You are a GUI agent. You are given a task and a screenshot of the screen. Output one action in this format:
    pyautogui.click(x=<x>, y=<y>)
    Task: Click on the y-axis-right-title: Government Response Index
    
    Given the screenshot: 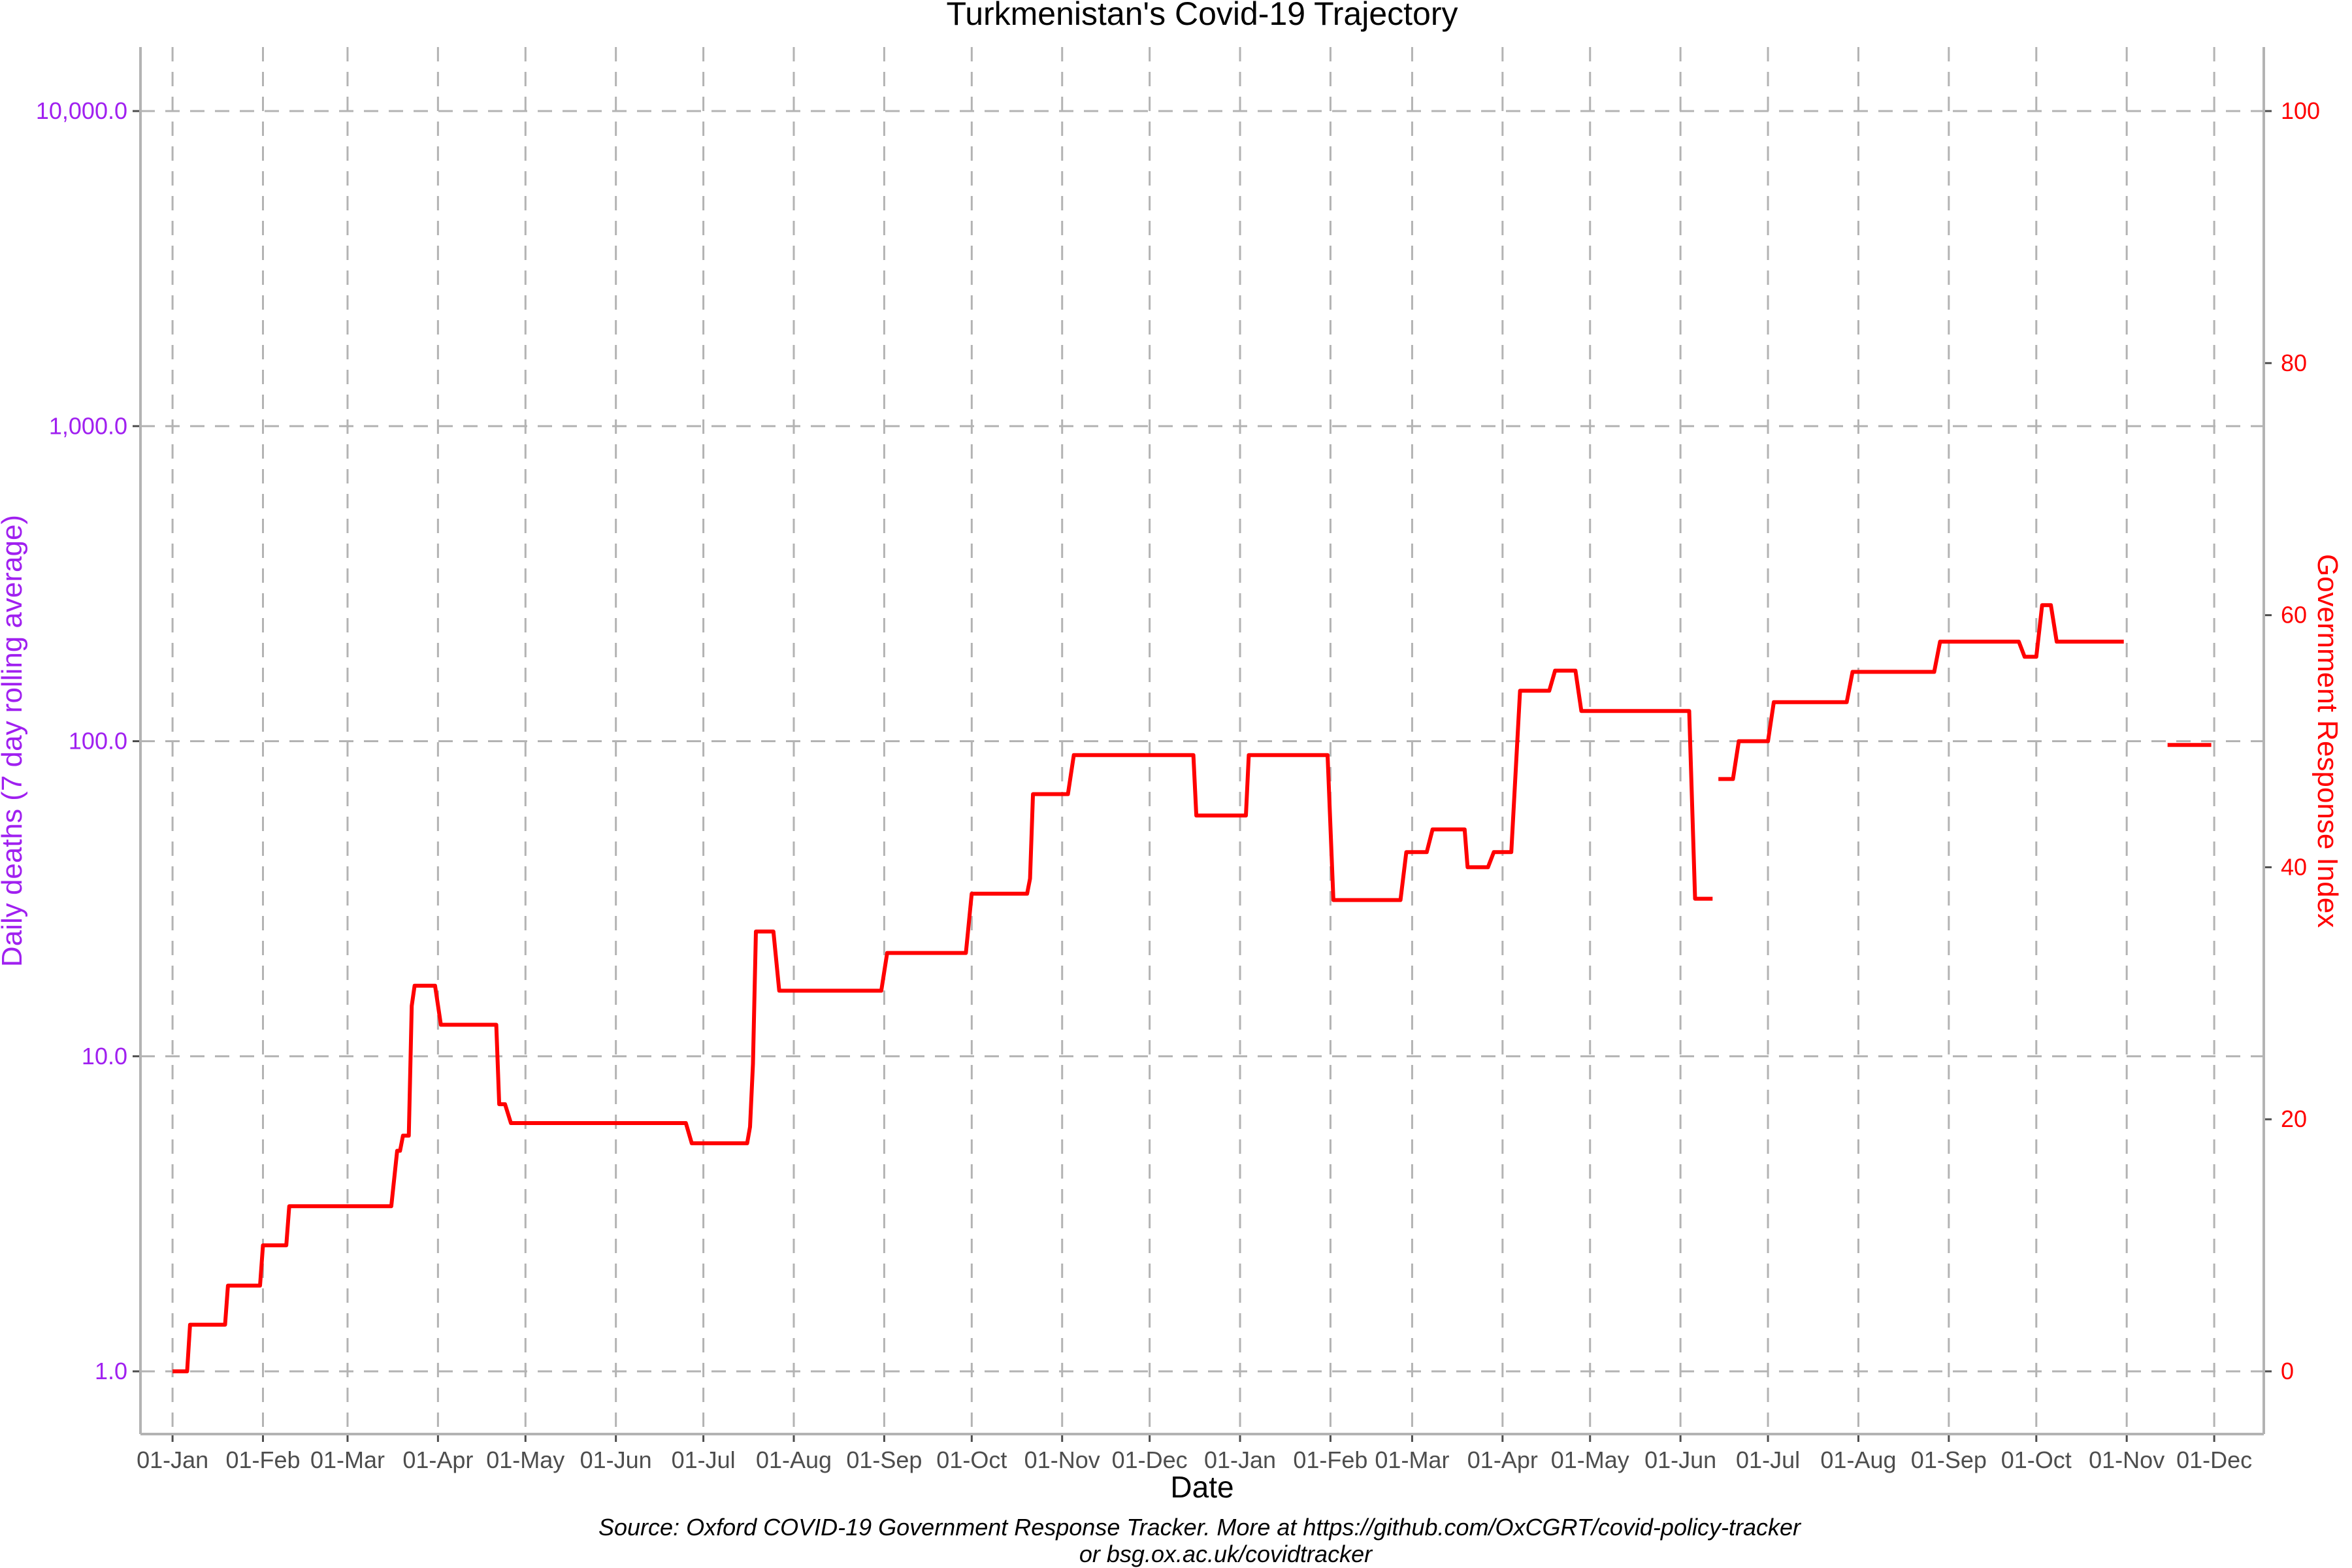 What is the action you would take?
    pyautogui.click(x=2327, y=741)
    